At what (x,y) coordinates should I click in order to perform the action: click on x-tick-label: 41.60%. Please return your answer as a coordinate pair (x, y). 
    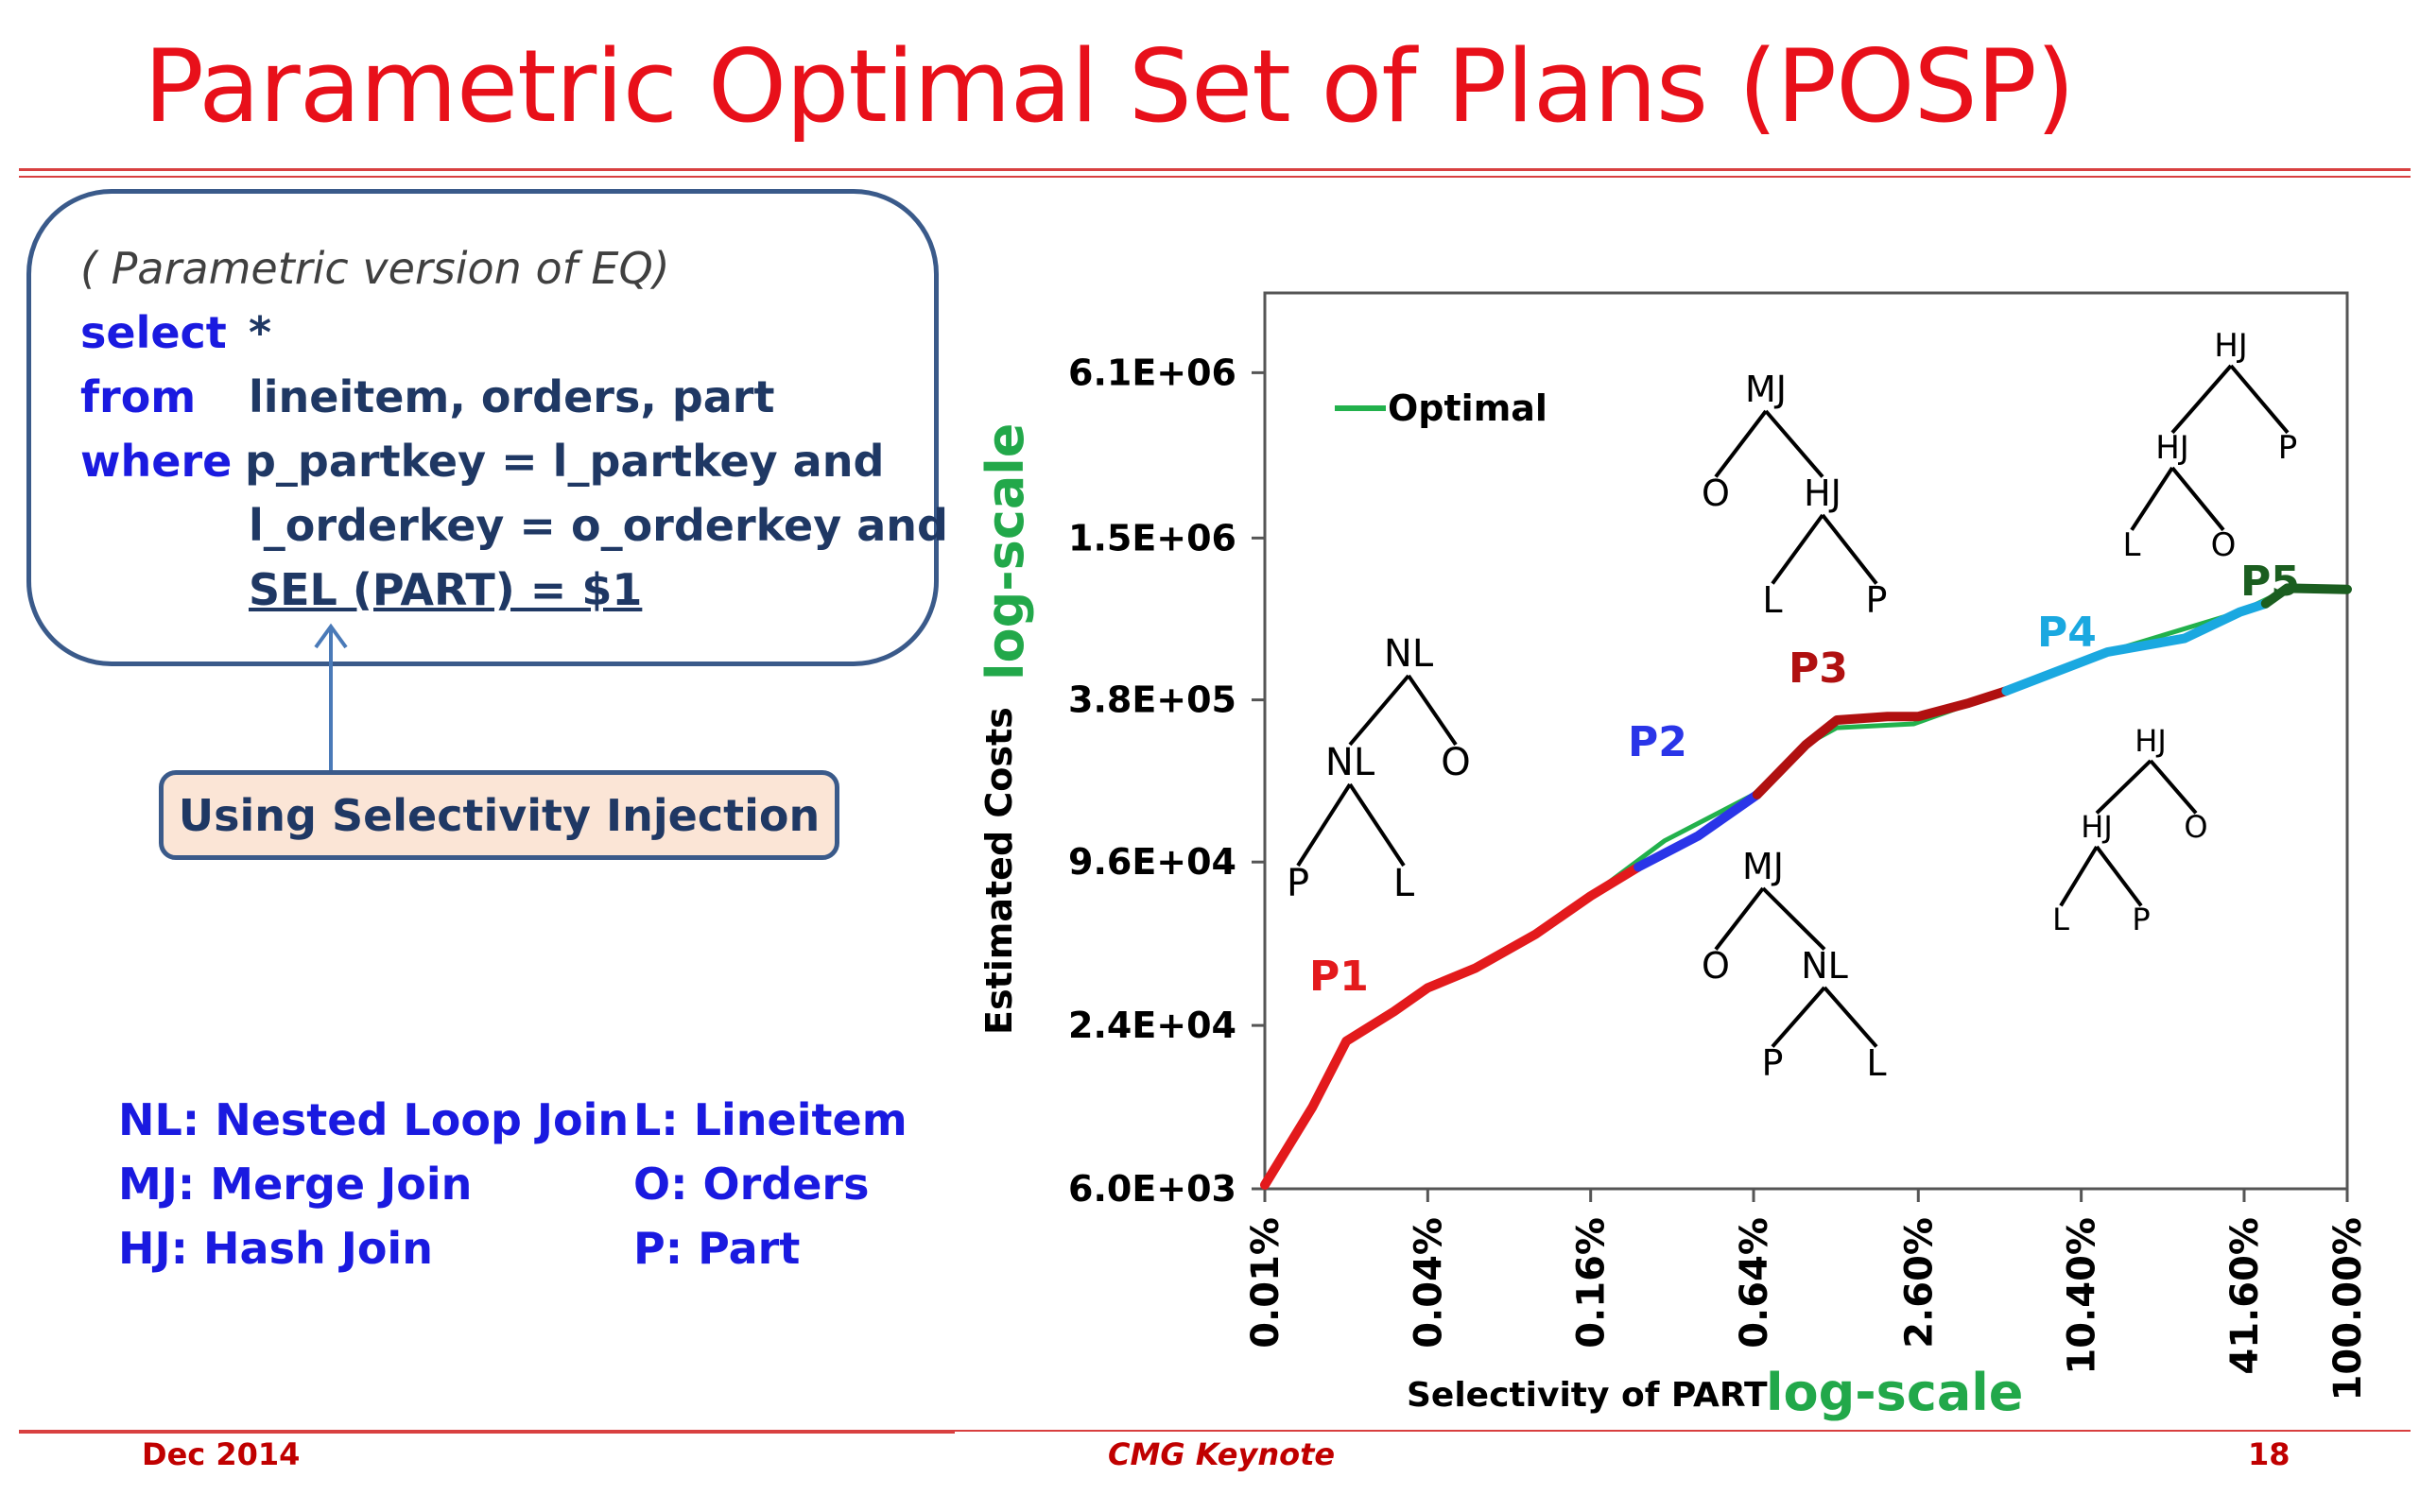
    Looking at the image, I should click on (2245, 1296).